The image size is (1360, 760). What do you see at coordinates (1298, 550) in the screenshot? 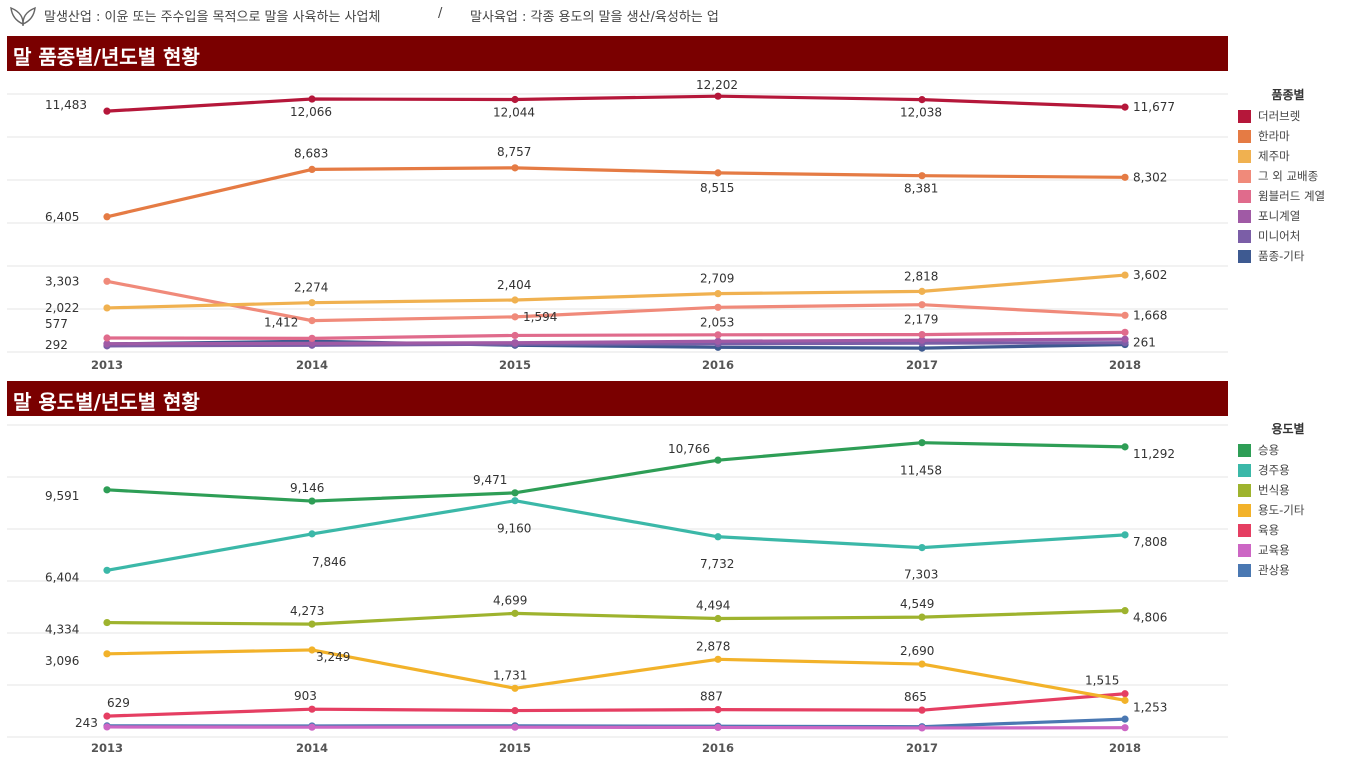
I see `legend-item: 교육용` at bounding box center [1298, 550].